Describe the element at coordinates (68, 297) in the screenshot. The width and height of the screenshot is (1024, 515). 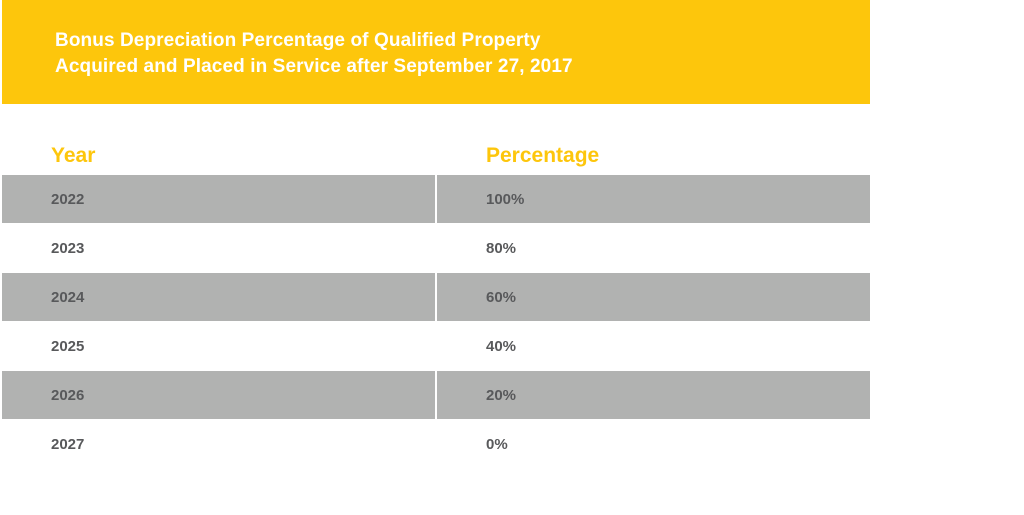
I see `year-cell: 2024` at that location.